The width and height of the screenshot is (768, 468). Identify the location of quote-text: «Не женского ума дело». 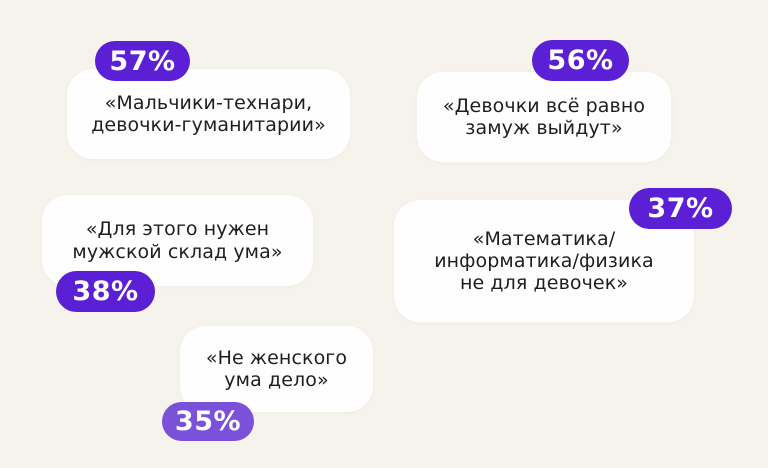
(276, 368).